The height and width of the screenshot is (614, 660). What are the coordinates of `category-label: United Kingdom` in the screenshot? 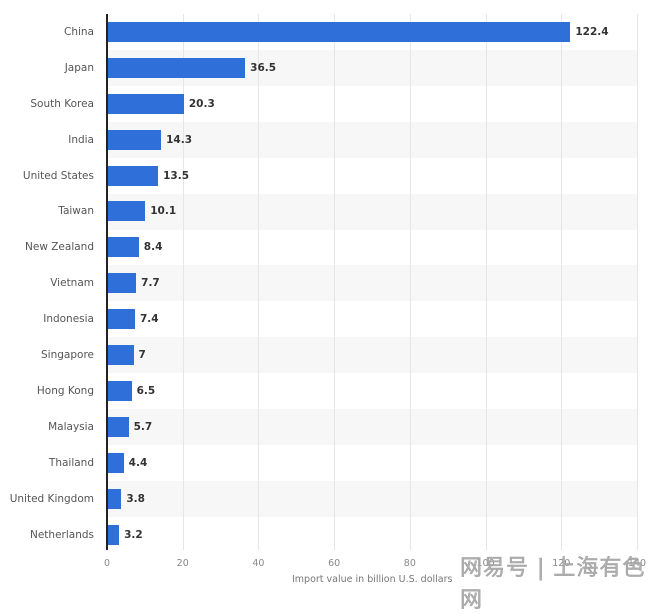 It's located at (51, 498).